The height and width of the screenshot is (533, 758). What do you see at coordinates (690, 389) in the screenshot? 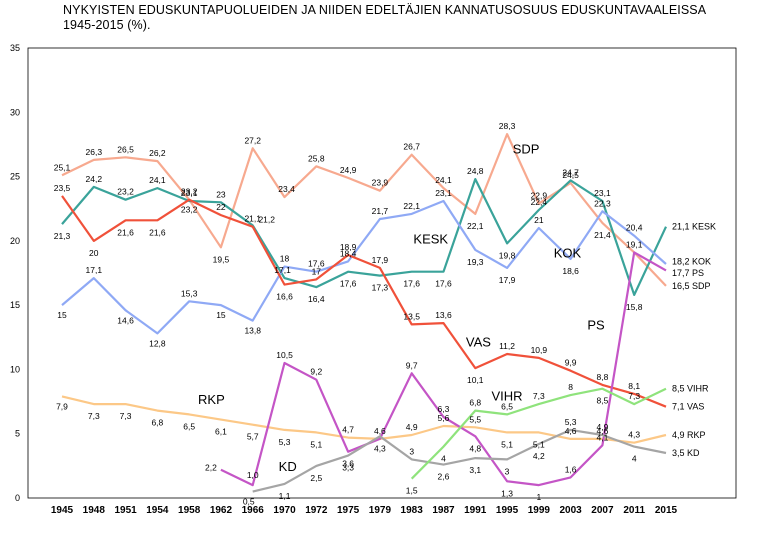
I see `end-label-vihr: 8,5 VIHR` at bounding box center [690, 389].